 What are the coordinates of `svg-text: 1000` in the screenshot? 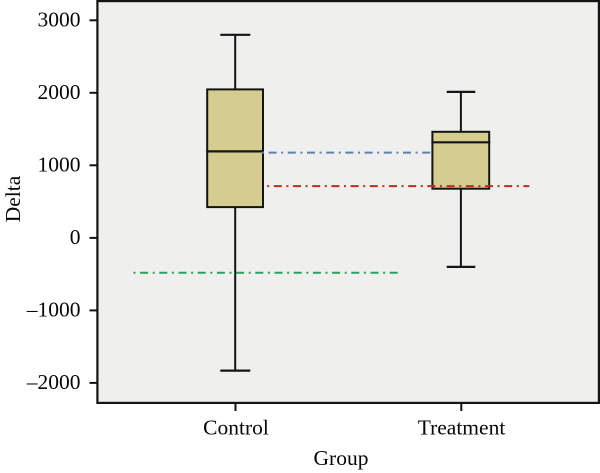 It's located at (59, 164).